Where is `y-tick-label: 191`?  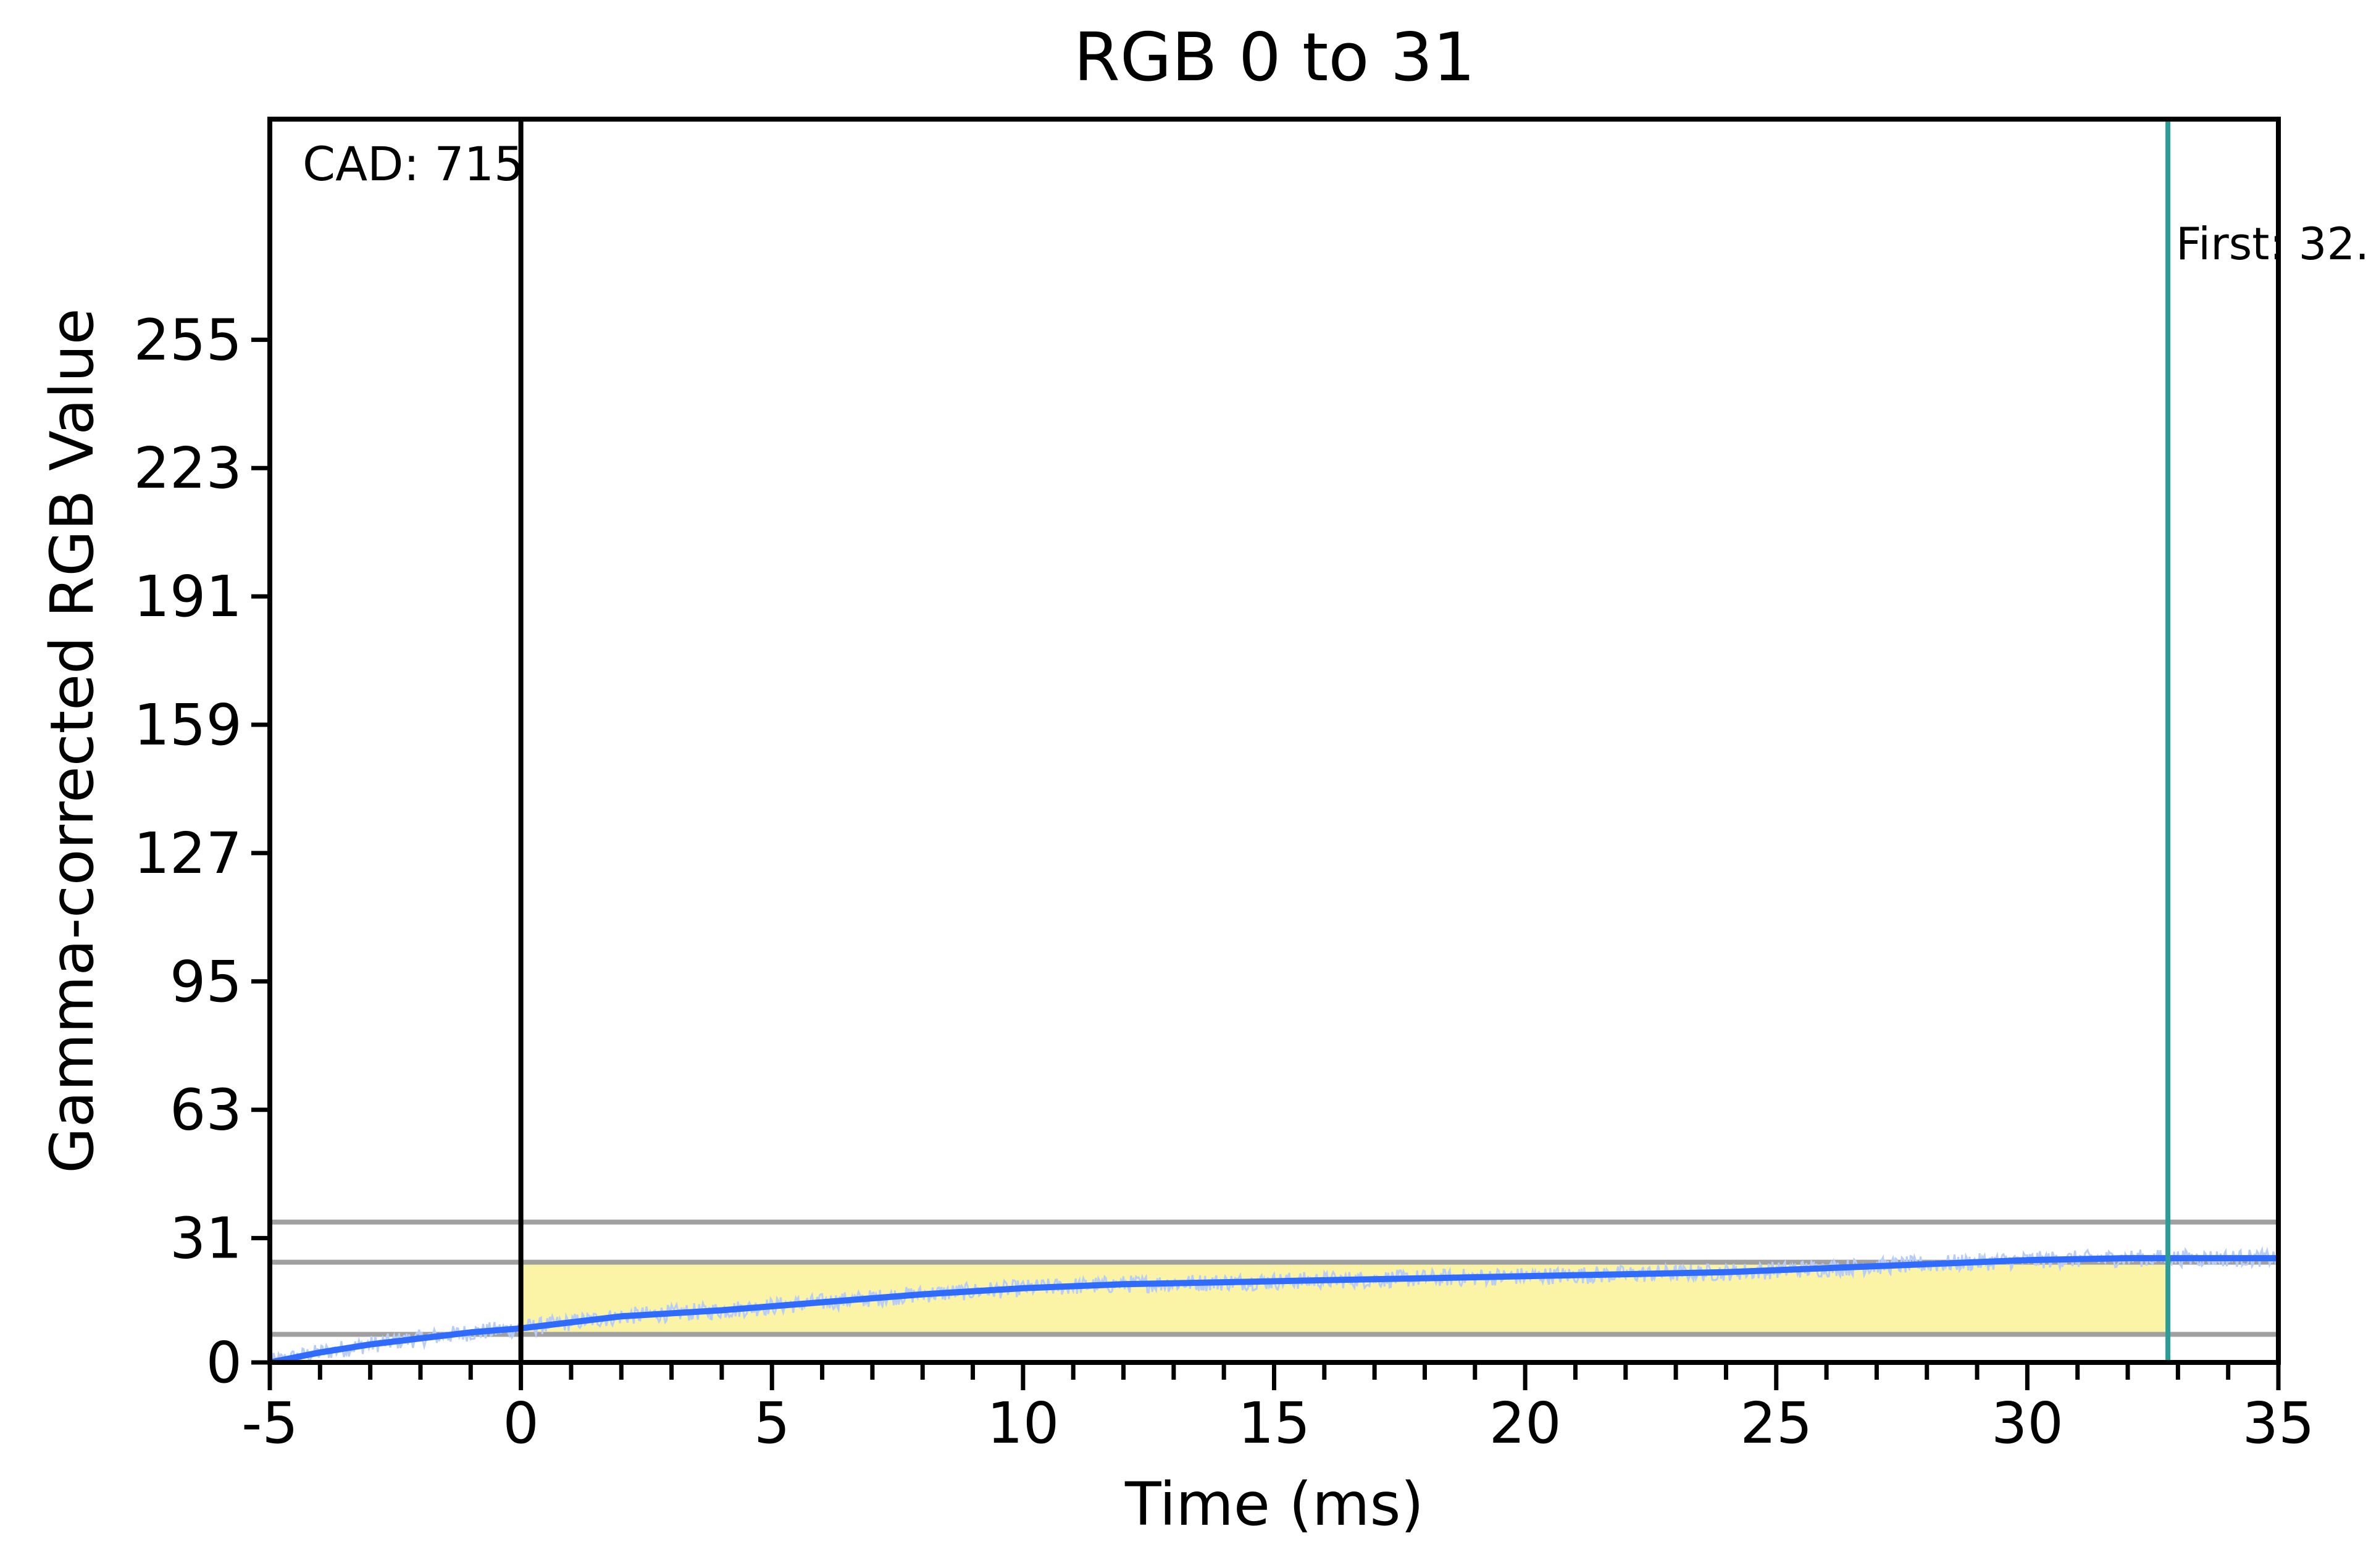
y-tick-label: 191 is located at coordinates (187, 597).